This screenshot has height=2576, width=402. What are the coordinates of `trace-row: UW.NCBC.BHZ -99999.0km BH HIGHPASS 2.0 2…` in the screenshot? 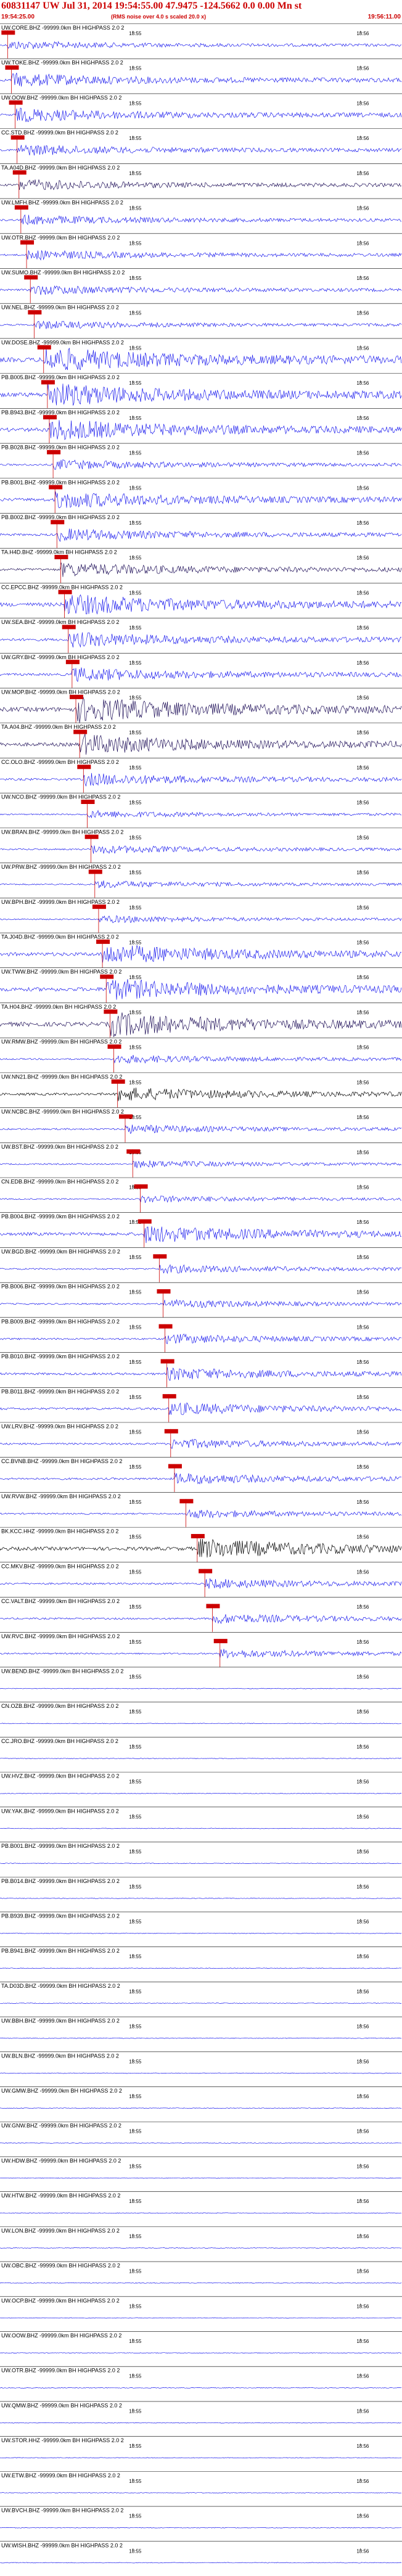 It's located at (201, 1124).